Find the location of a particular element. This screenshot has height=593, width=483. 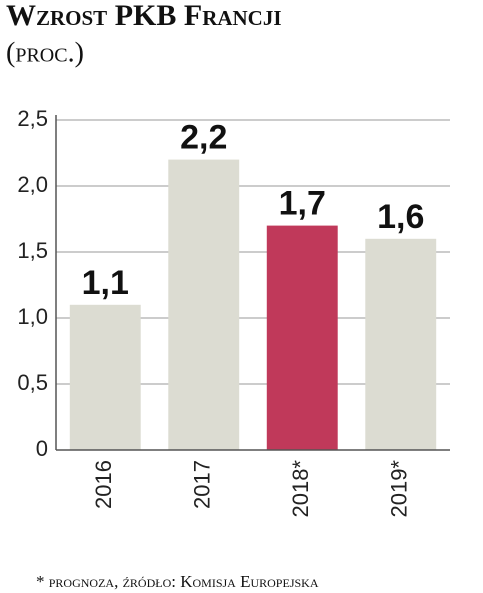

y-tick-label: 2,5 is located at coordinates (32, 118).